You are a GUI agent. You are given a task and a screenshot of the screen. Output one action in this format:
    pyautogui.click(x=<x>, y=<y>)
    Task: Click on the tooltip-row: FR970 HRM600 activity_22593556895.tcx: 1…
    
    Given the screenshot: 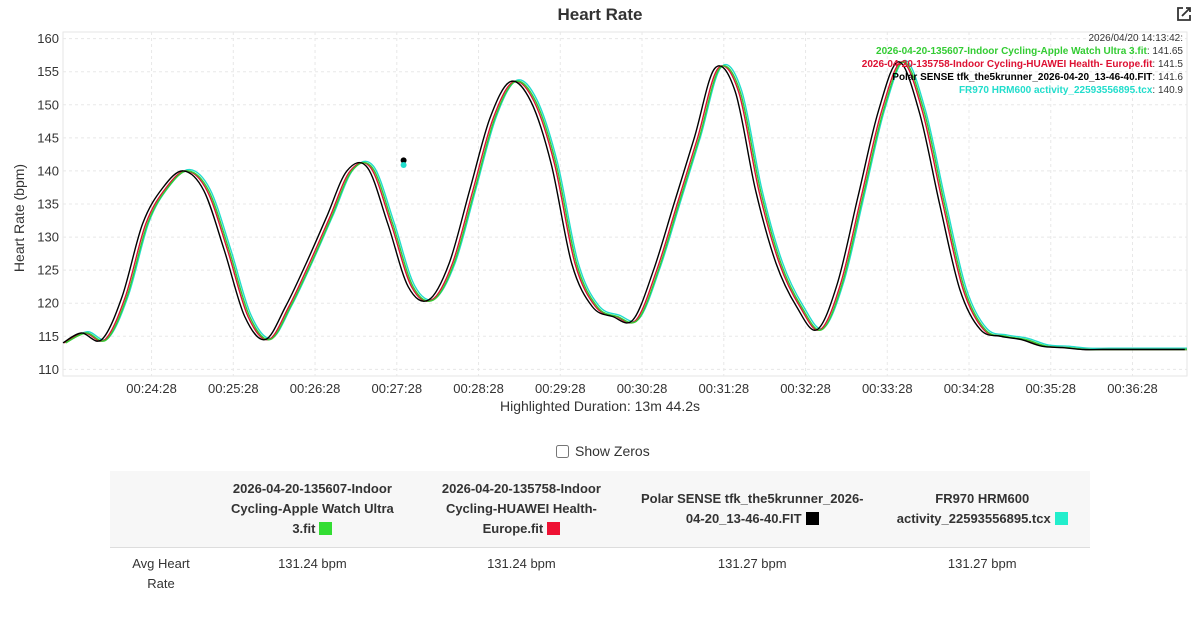 What is the action you would take?
    pyautogui.click(x=1071, y=90)
    